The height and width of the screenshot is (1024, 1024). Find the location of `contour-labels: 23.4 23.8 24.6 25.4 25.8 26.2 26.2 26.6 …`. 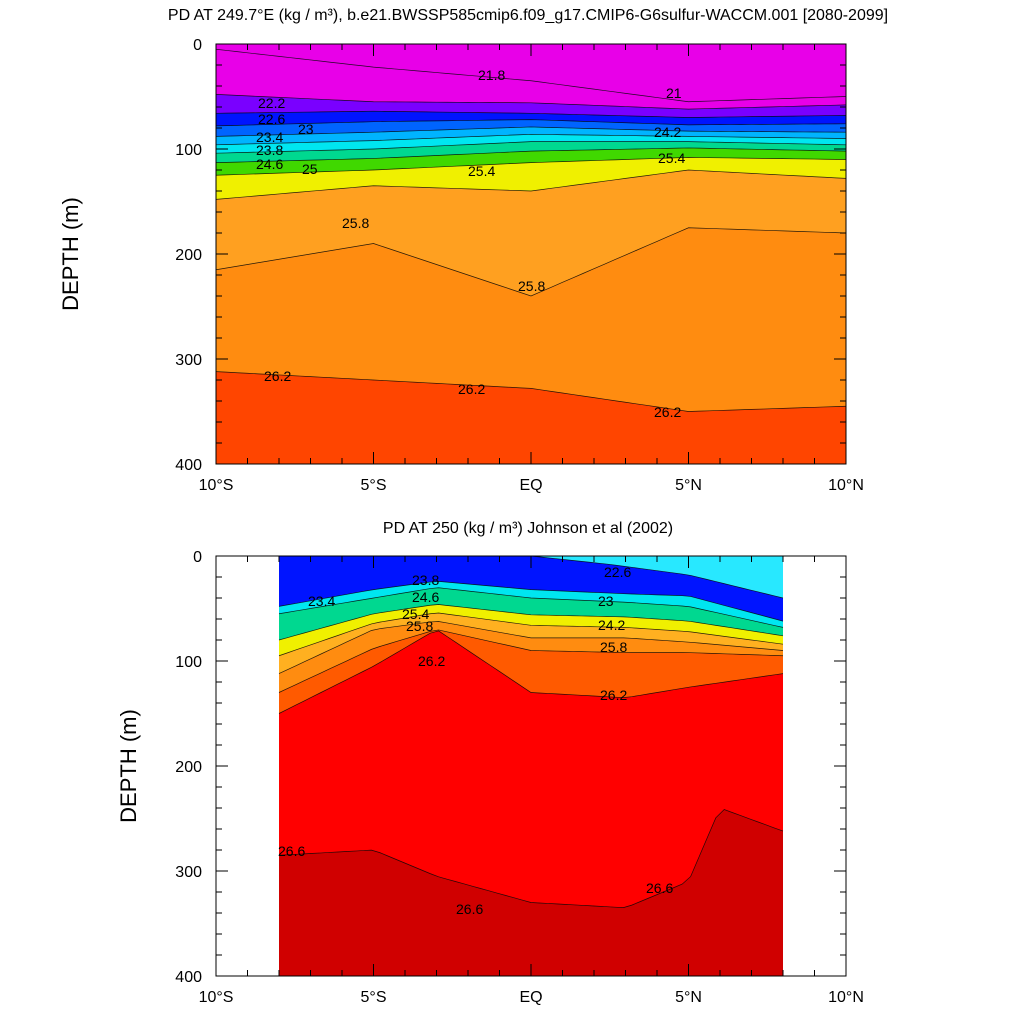

contour-labels: 23.4 23.8 24.6 25.4 25.8 26.2 26.2 26.6 … is located at coordinates (475, 740).